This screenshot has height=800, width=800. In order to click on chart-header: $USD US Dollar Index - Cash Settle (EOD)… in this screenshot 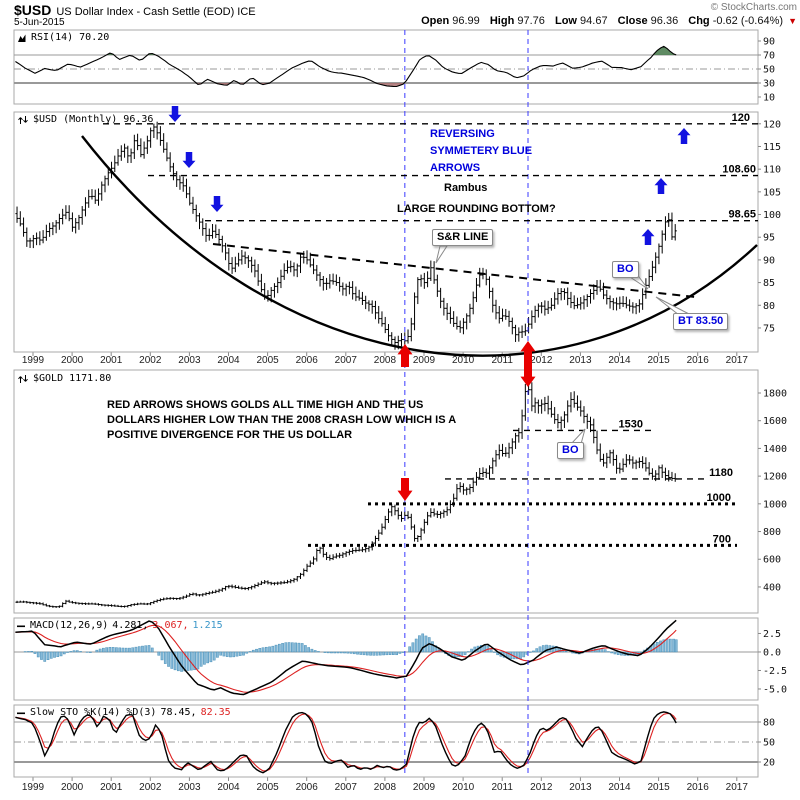, I will do `click(135, 10)`.